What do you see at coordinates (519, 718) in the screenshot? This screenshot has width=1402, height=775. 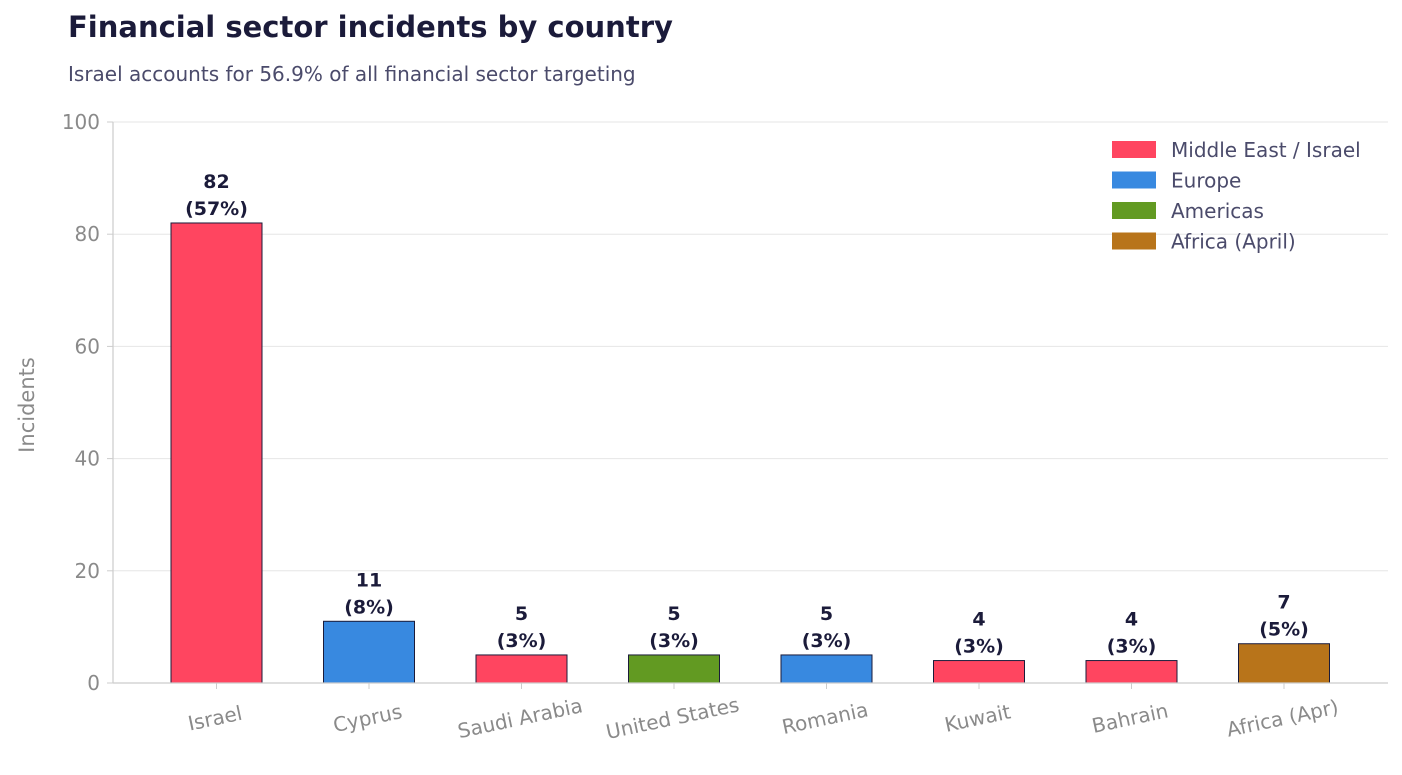 I see `x-tick-label: Saudi Arabia` at bounding box center [519, 718].